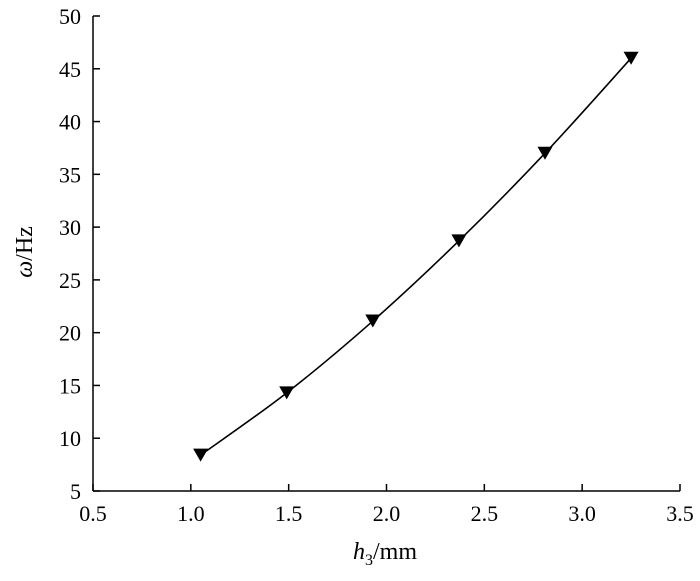 The width and height of the screenshot is (700, 581). Describe the element at coordinates (25, 243) in the screenshot. I see `y-axis-label-unit: /Hz` at that location.